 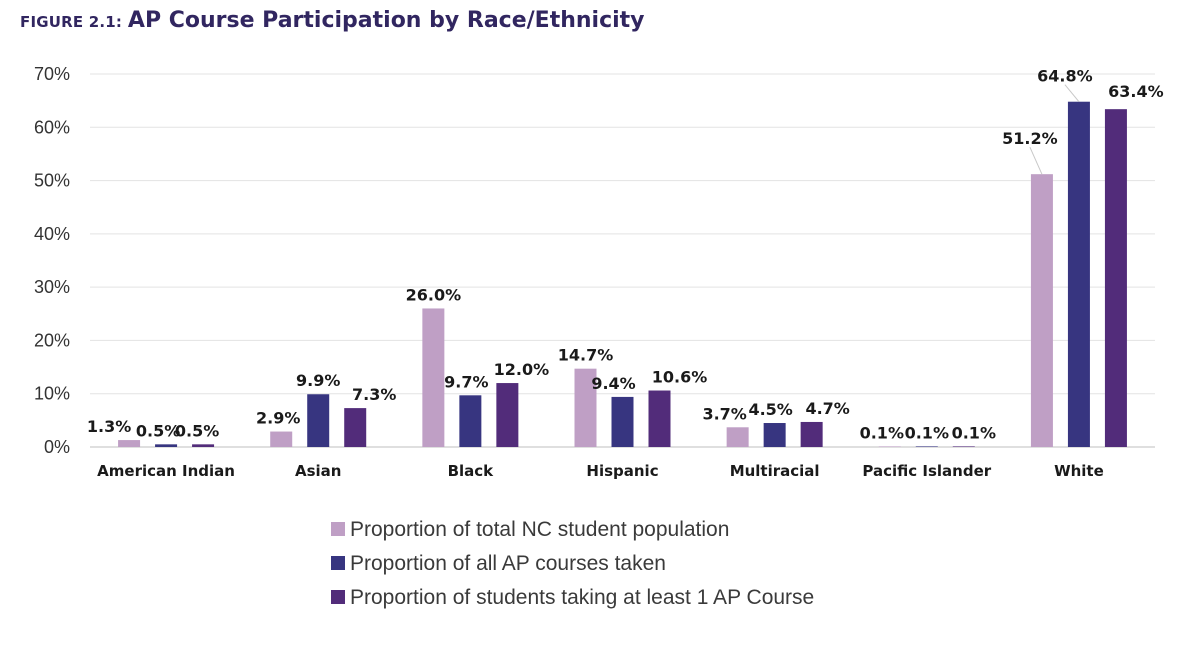 I want to click on y-axis-tick-labels: 0% 10% 20% 30% 40% 50% 60% 70%, so click(x=52, y=260).